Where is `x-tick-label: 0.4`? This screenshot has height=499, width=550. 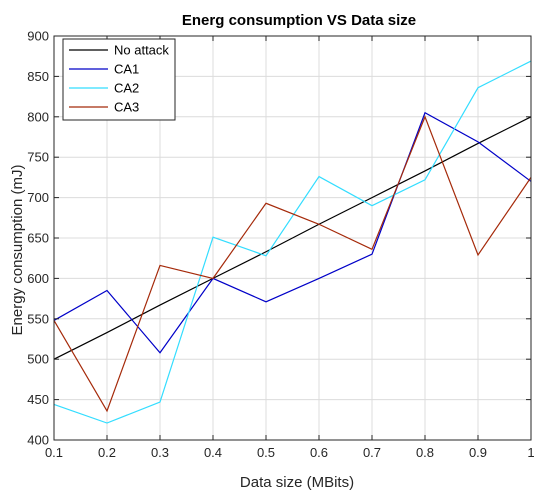
x-tick-label: 0.4 is located at coordinates (213, 452).